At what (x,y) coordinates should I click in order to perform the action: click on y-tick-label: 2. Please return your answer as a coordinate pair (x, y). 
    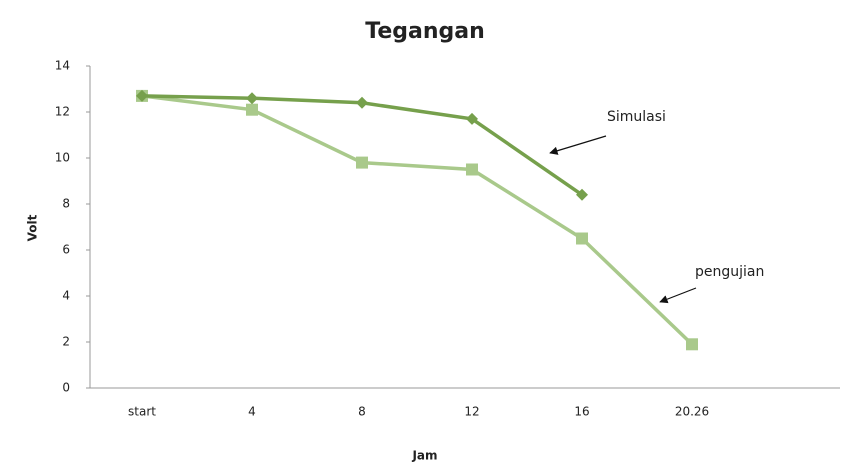
    Looking at the image, I should click on (66, 342).